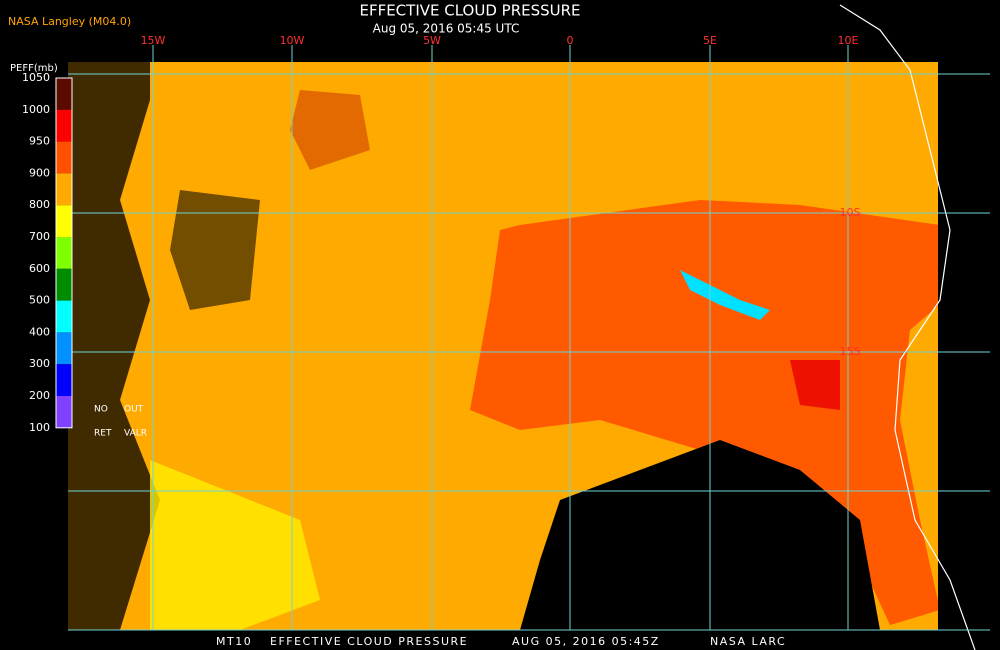  Describe the element at coordinates (39, 268) in the screenshot. I see `colorbar-tick-label: 600` at that location.